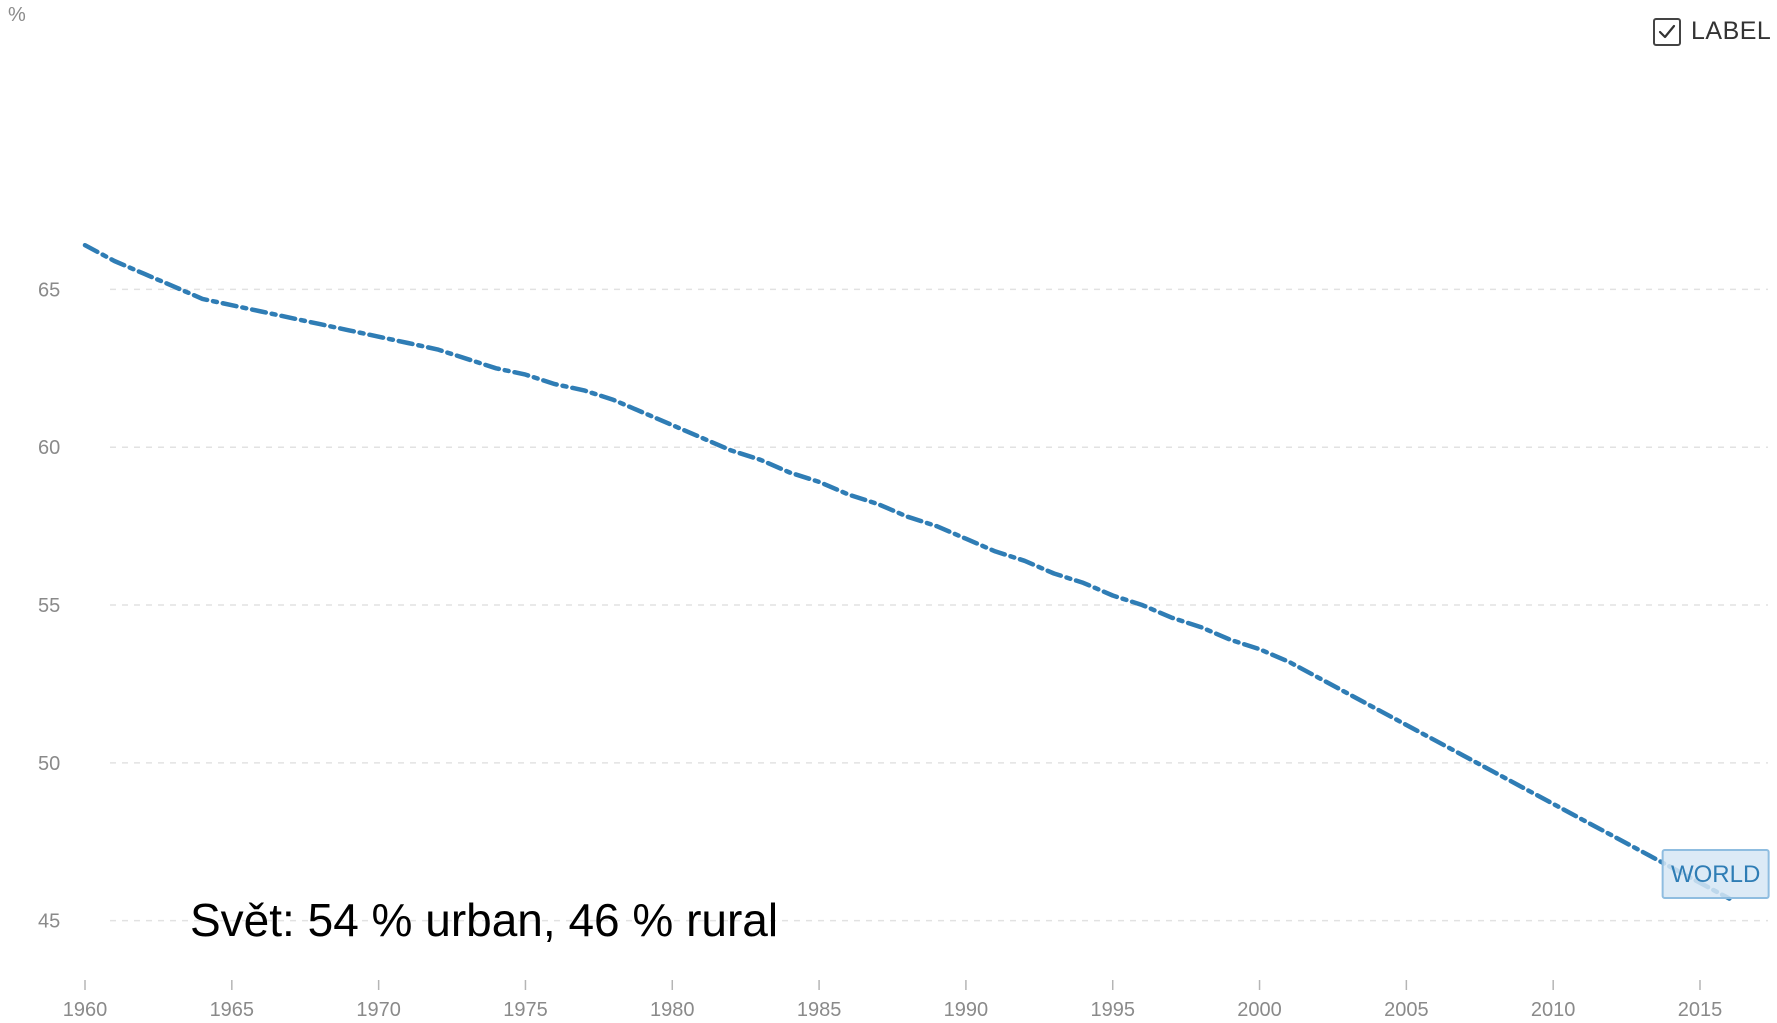  I want to click on x-tick-label: 1970, so click(378, 1010).